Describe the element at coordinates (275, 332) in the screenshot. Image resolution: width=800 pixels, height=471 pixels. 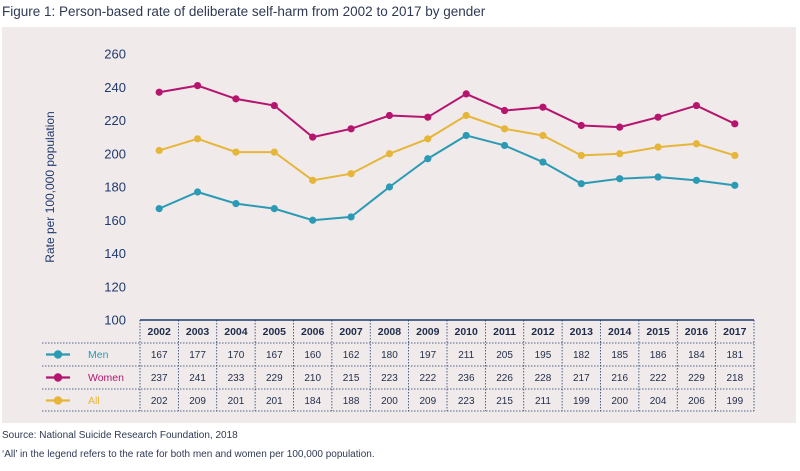
I see `x-tick-label: 2005` at that location.